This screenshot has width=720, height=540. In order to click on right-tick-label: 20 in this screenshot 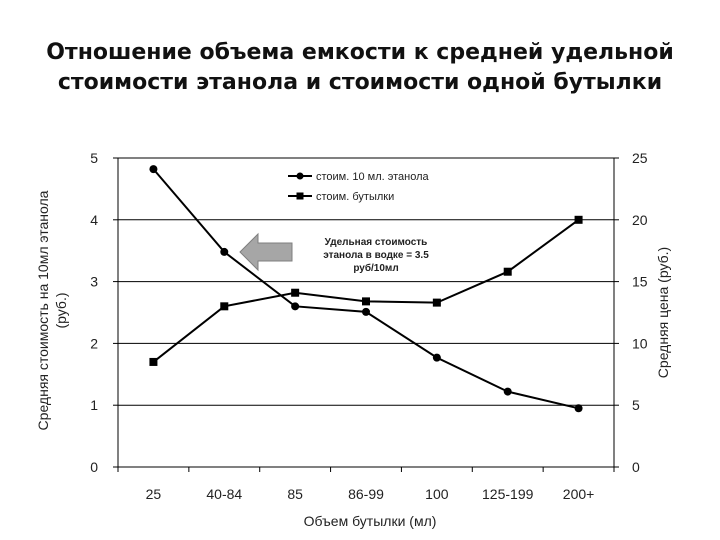, I will do `click(640, 220)`.